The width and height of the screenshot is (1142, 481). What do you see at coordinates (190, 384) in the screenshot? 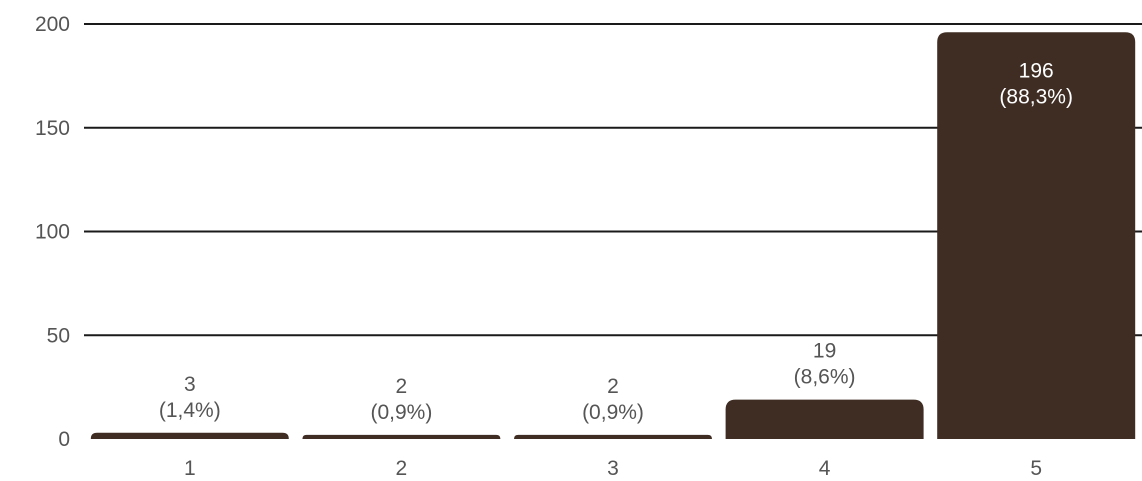
I see `data-label-value: 3` at bounding box center [190, 384].